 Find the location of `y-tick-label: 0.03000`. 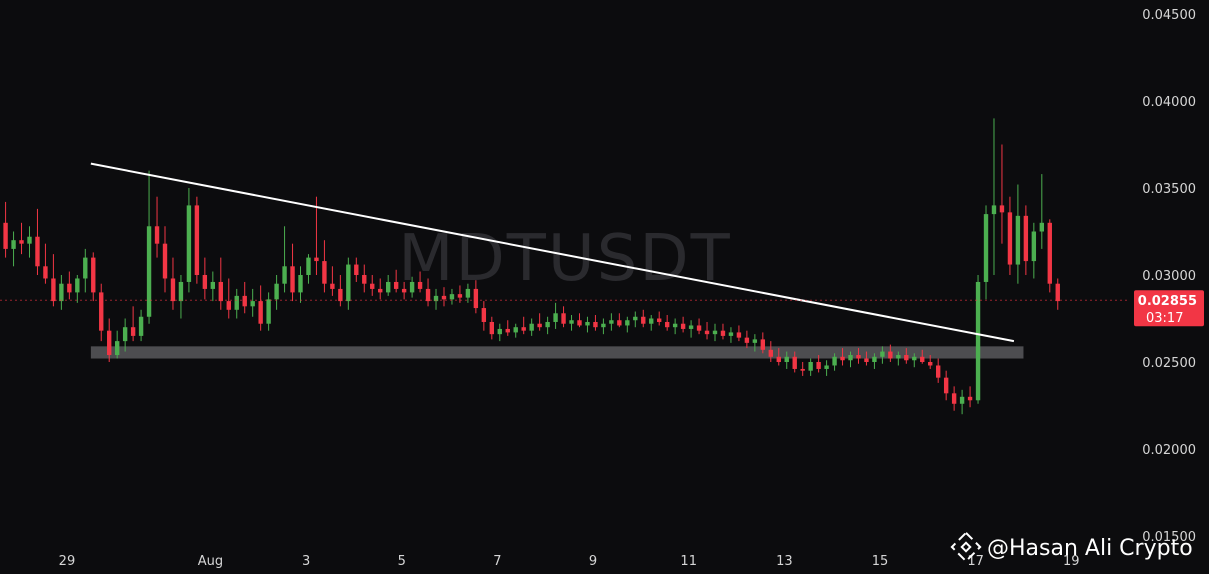

y-tick-label: 0.03000 is located at coordinates (1169, 276).